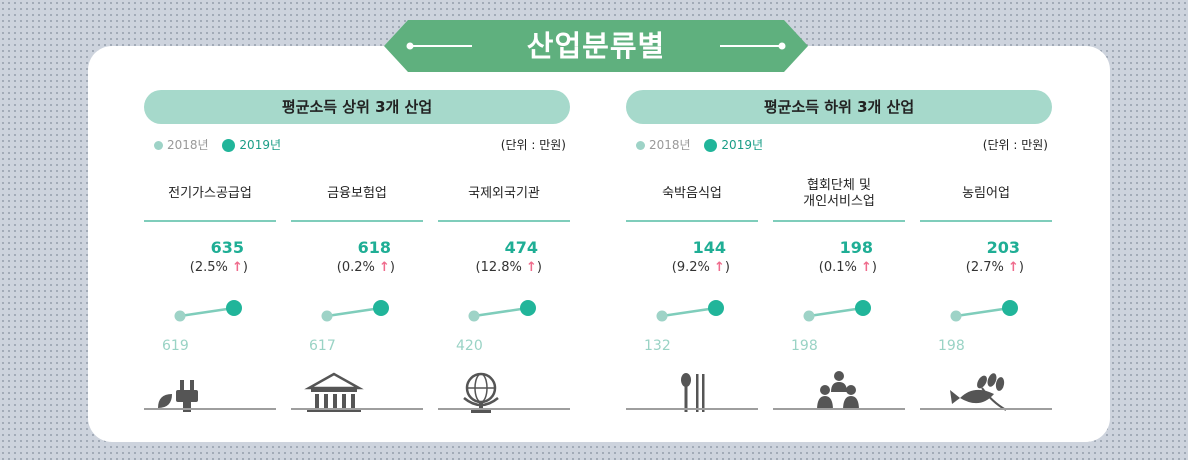 Image resolution: width=1188 pixels, height=460 pixels. What do you see at coordinates (692, 294) in the screenshot?
I see `industry-column: 숙박음식업 144 (9.2% ↑) 132` at bounding box center [692, 294].